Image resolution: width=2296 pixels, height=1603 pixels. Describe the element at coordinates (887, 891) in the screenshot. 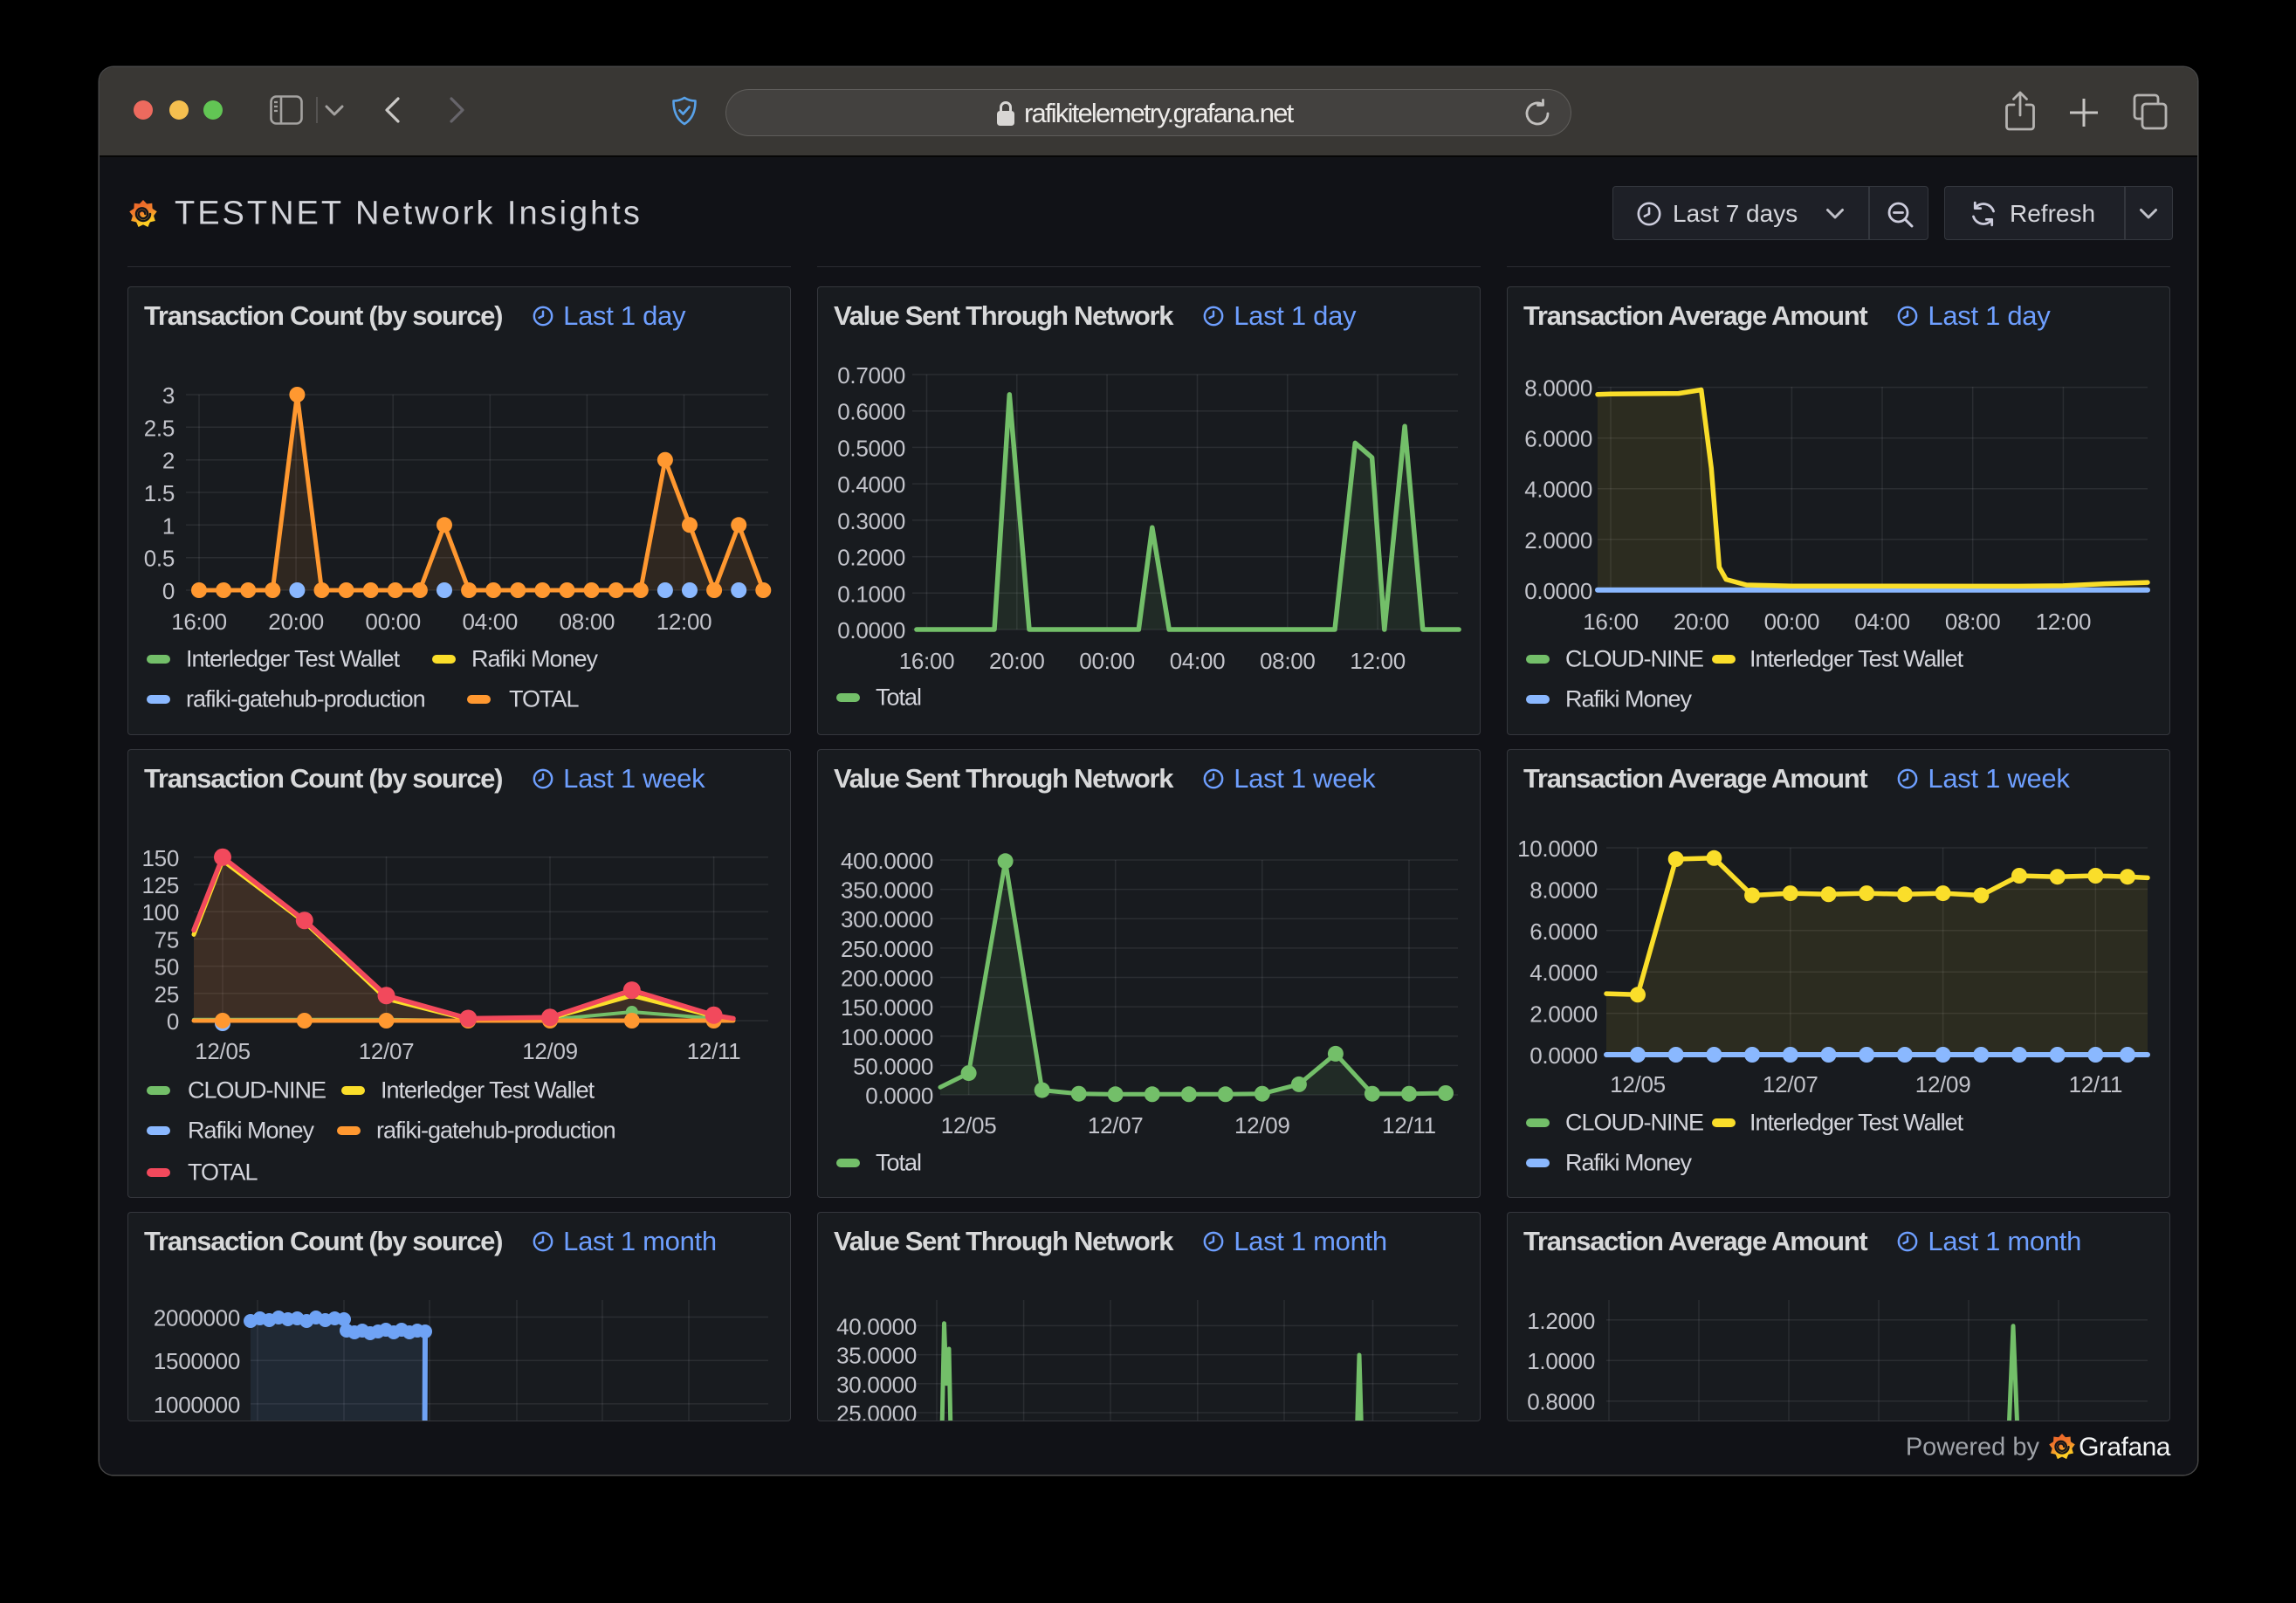

I see `svg-text: 350.0000` at that location.